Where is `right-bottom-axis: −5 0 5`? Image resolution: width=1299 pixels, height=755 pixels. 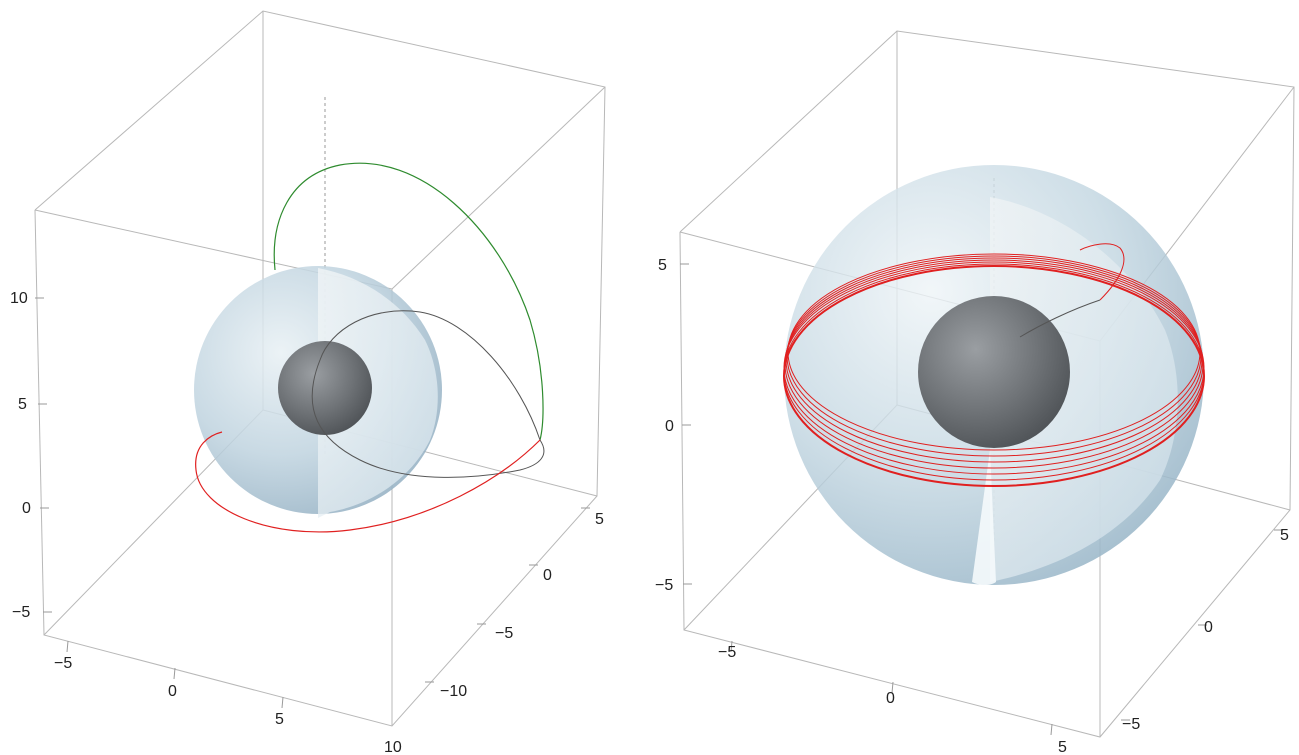 right-bottom-axis: −5 0 5 is located at coordinates (892, 697).